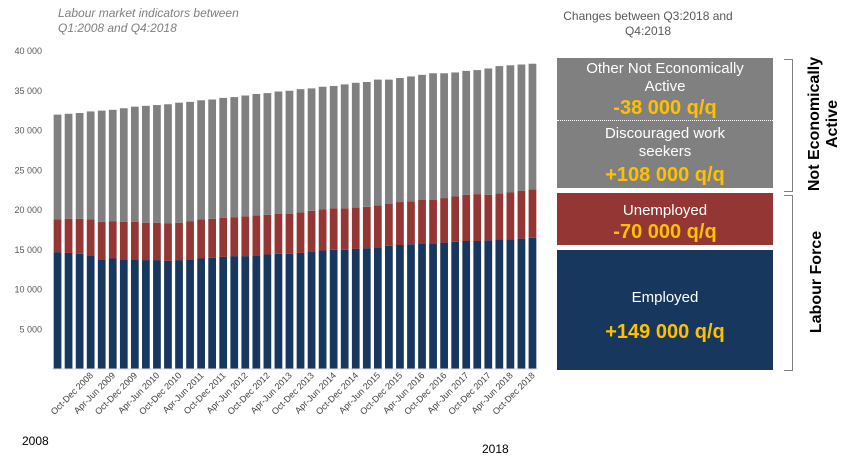 The image size is (850, 462). What do you see at coordinates (35, 441) in the screenshot?
I see `year-start-label: 2008` at bounding box center [35, 441].